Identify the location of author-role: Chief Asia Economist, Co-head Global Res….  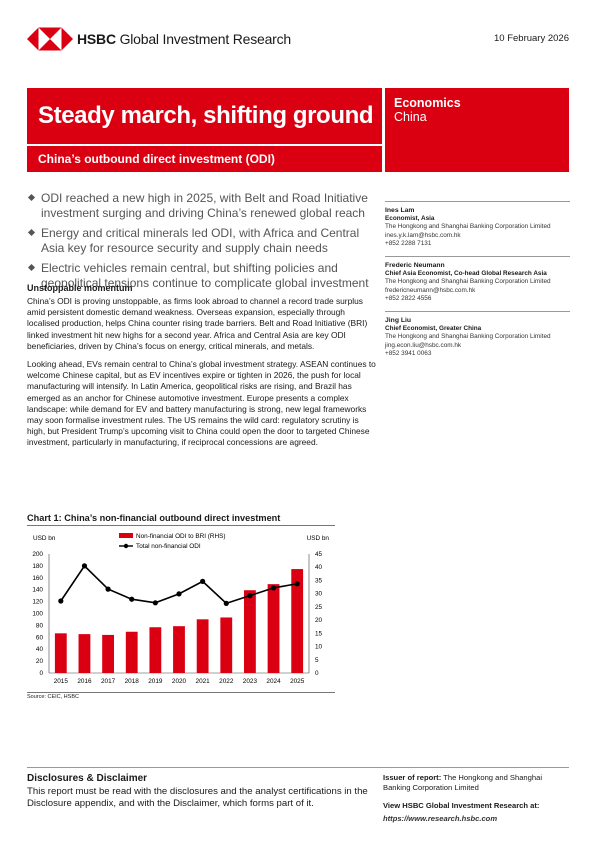
(466, 274).